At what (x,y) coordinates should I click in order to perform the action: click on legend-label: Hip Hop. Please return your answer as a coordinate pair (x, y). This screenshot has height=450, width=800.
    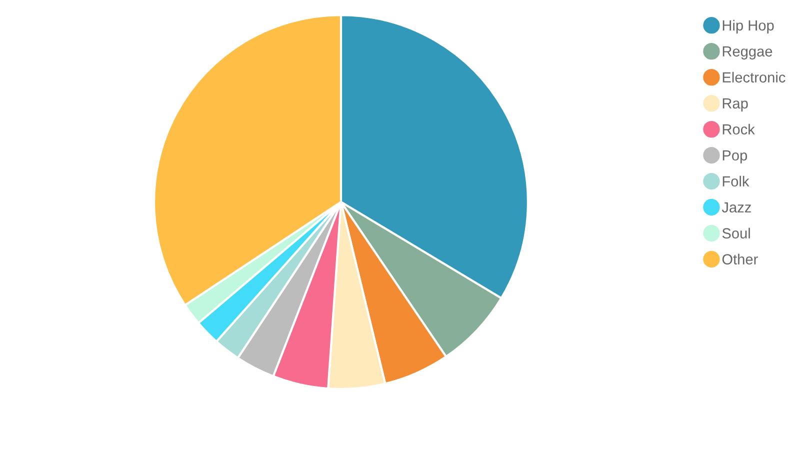
    Looking at the image, I should click on (748, 27).